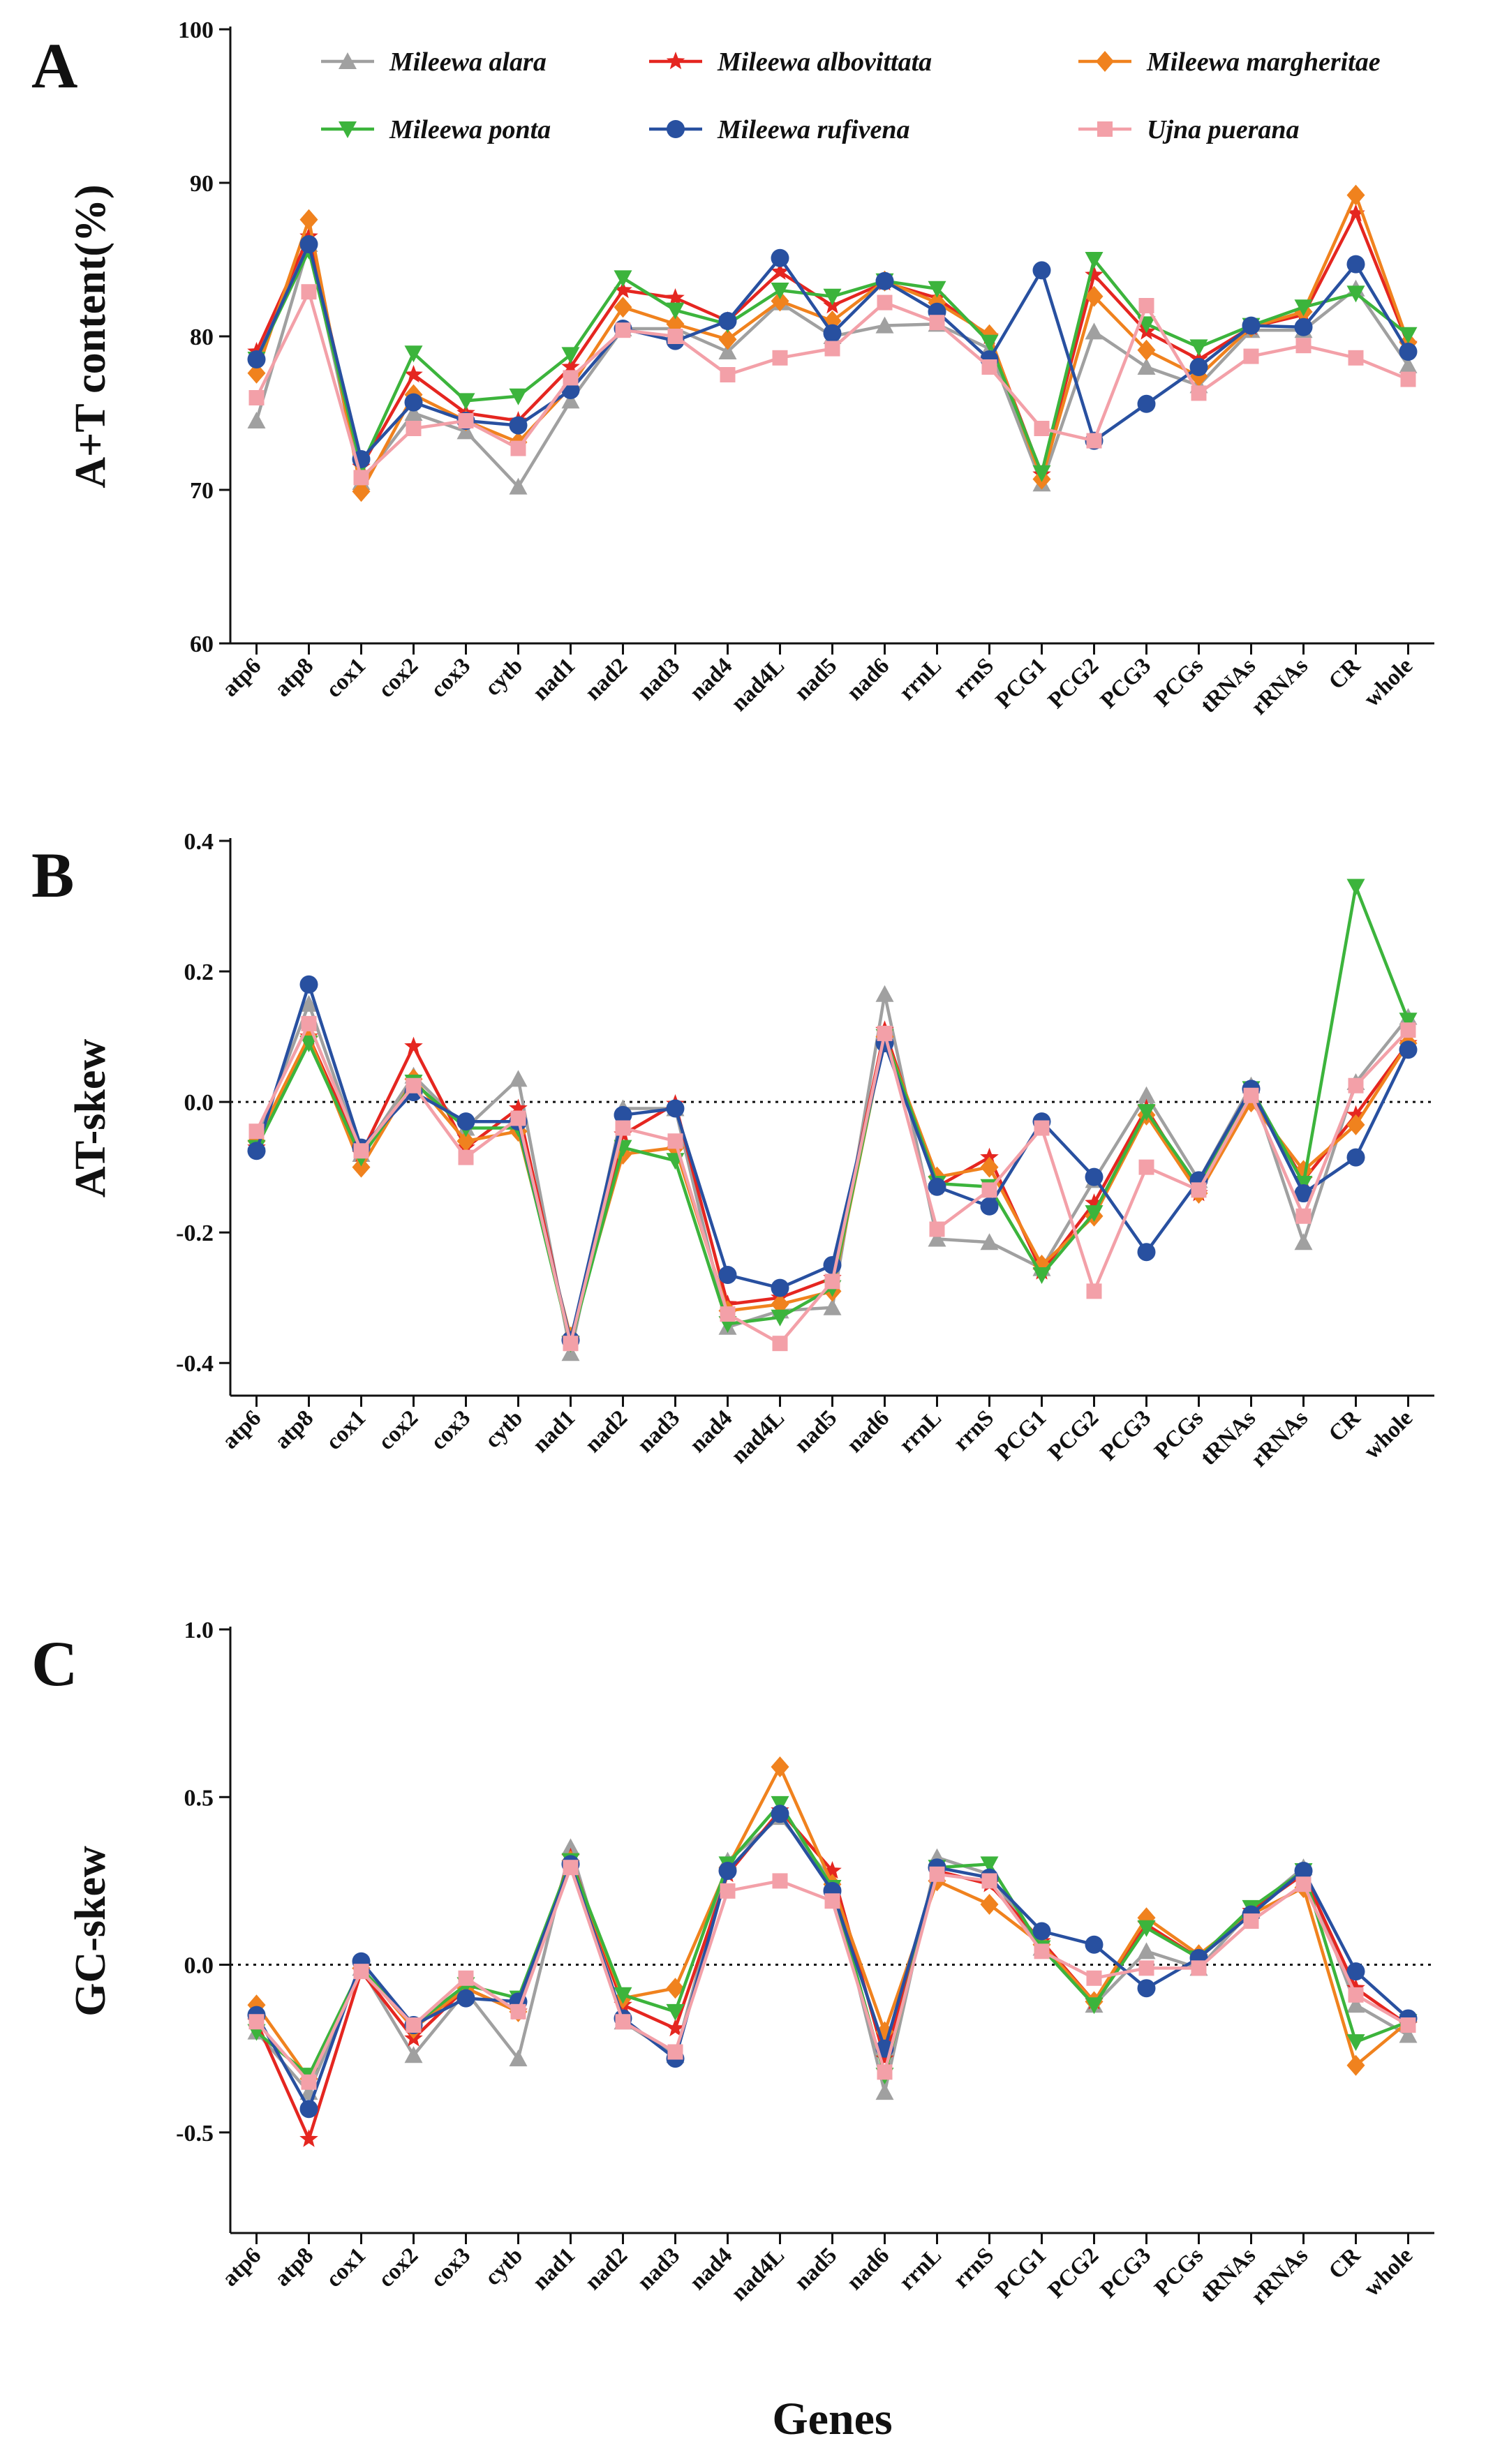  Describe the element at coordinates (1263, 62) in the screenshot. I see `legend-label: Mileewa margheritae` at that location.